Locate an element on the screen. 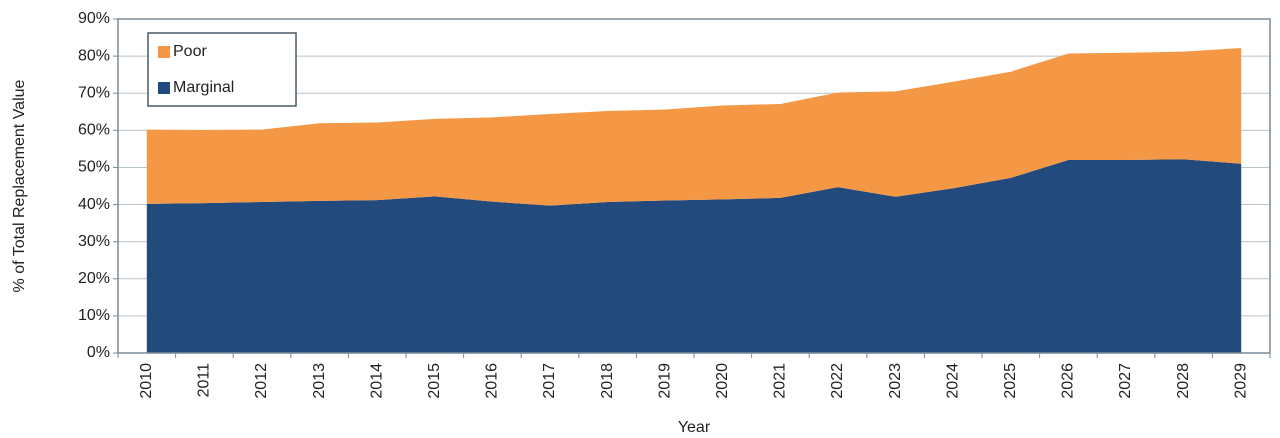  x-tick-label: 2021 is located at coordinates (780, 381).